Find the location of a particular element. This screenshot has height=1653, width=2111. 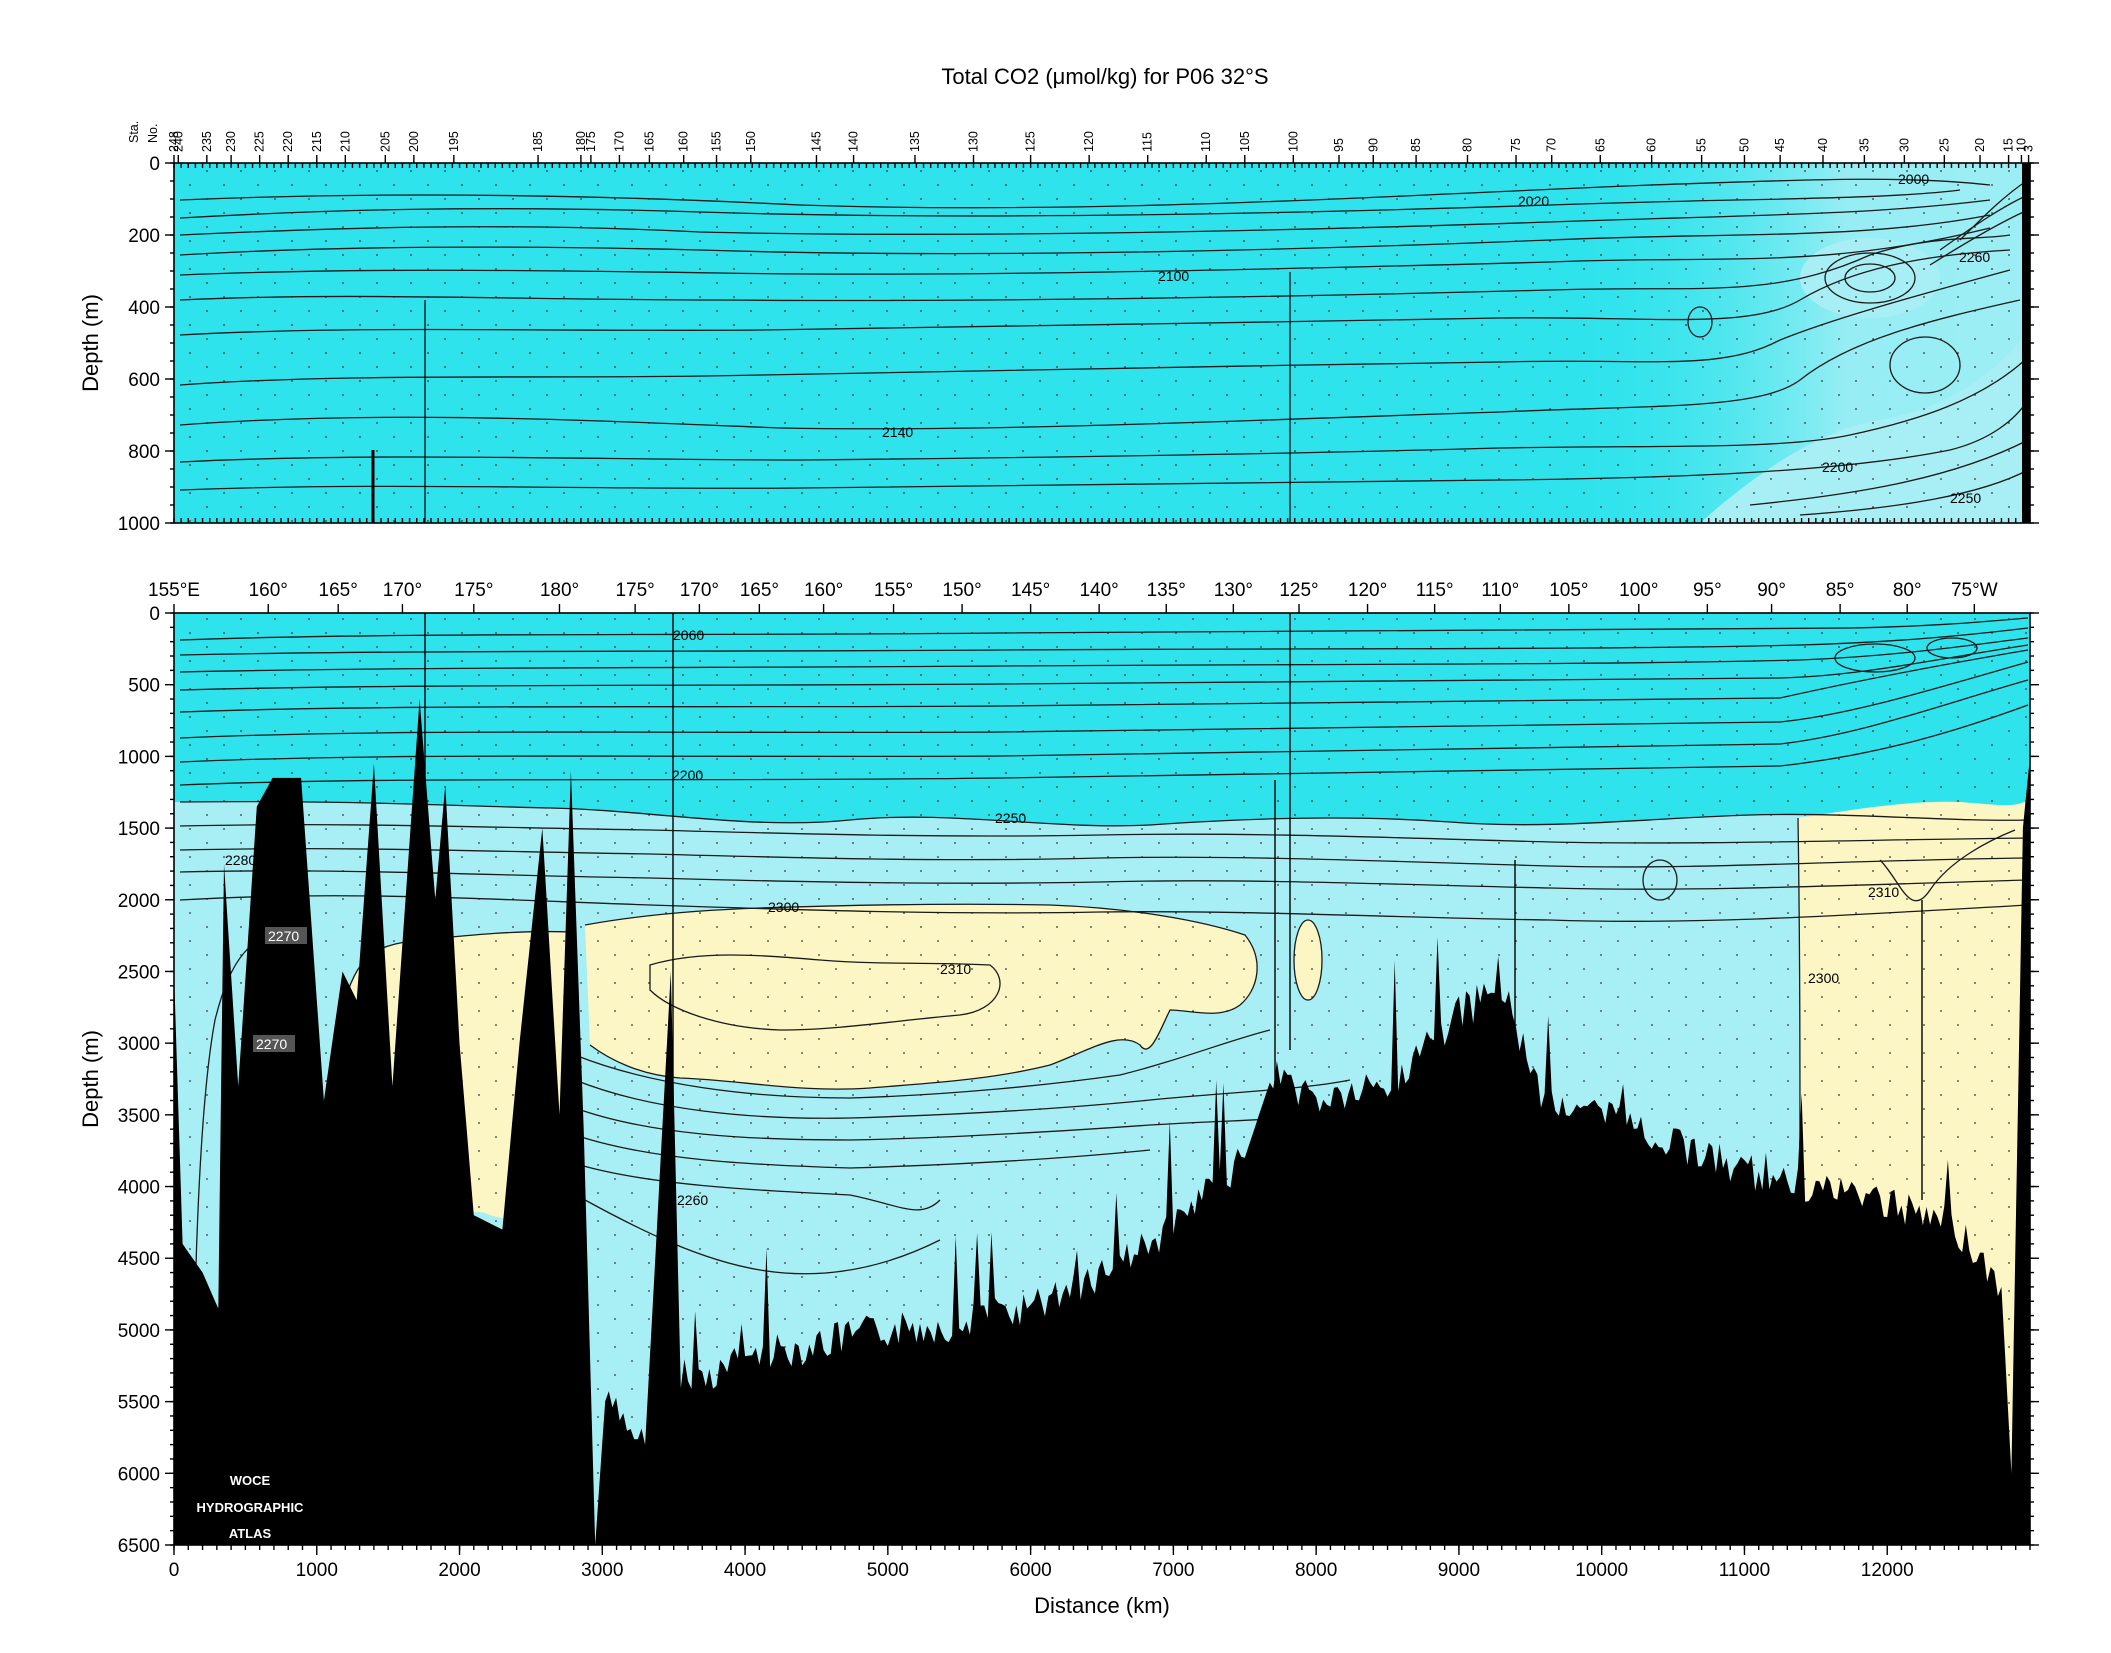

station-tick-label: 155 is located at coordinates (717, 141).